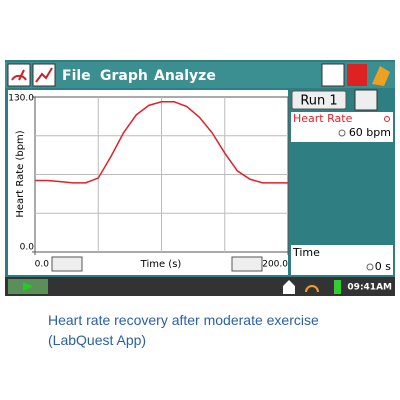 This screenshot has width=400, height=400. What do you see at coordinates (19, 75) in the screenshot?
I see `meter-glyph` at bounding box center [19, 75].